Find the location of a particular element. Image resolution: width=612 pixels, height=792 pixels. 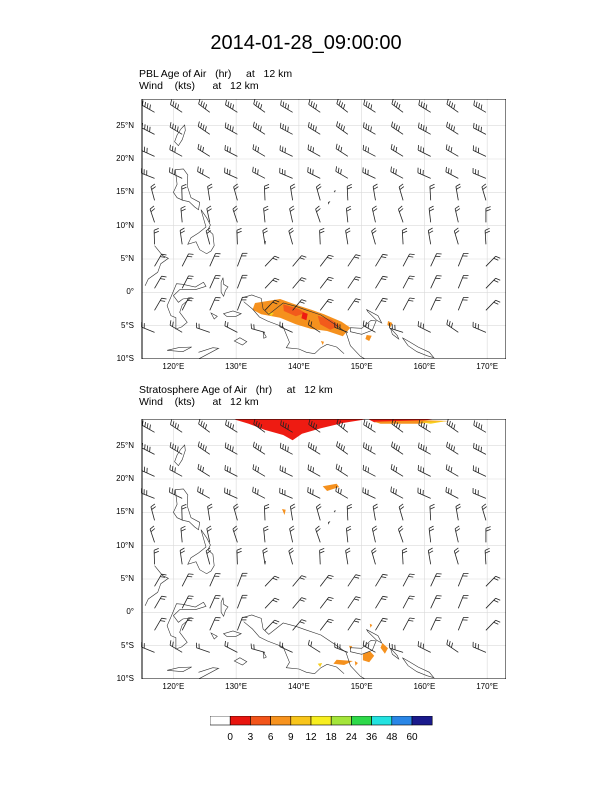

lat-tick-label: 10°S is located at coordinates (125, 358).